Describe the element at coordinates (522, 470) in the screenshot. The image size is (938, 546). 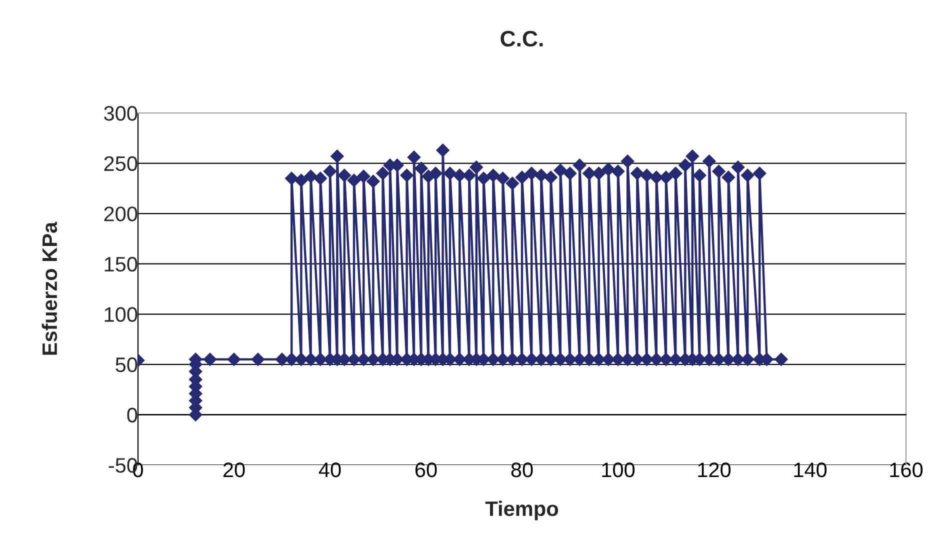
I see `x-tick-label: 80` at that location.